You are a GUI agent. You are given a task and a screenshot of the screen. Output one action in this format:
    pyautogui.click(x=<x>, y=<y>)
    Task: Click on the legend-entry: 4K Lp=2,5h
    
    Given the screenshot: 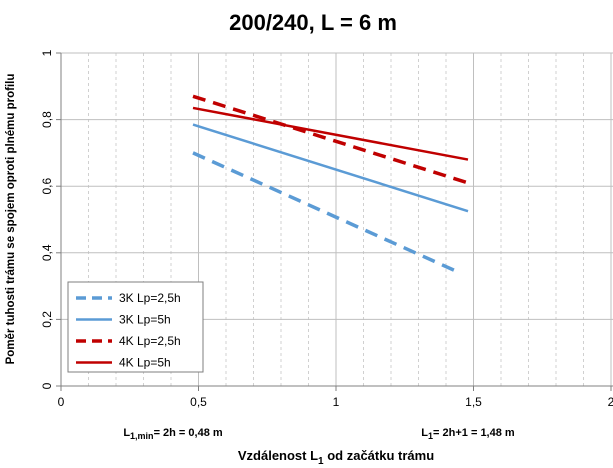 What is the action you would take?
    pyautogui.click(x=150, y=341)
    